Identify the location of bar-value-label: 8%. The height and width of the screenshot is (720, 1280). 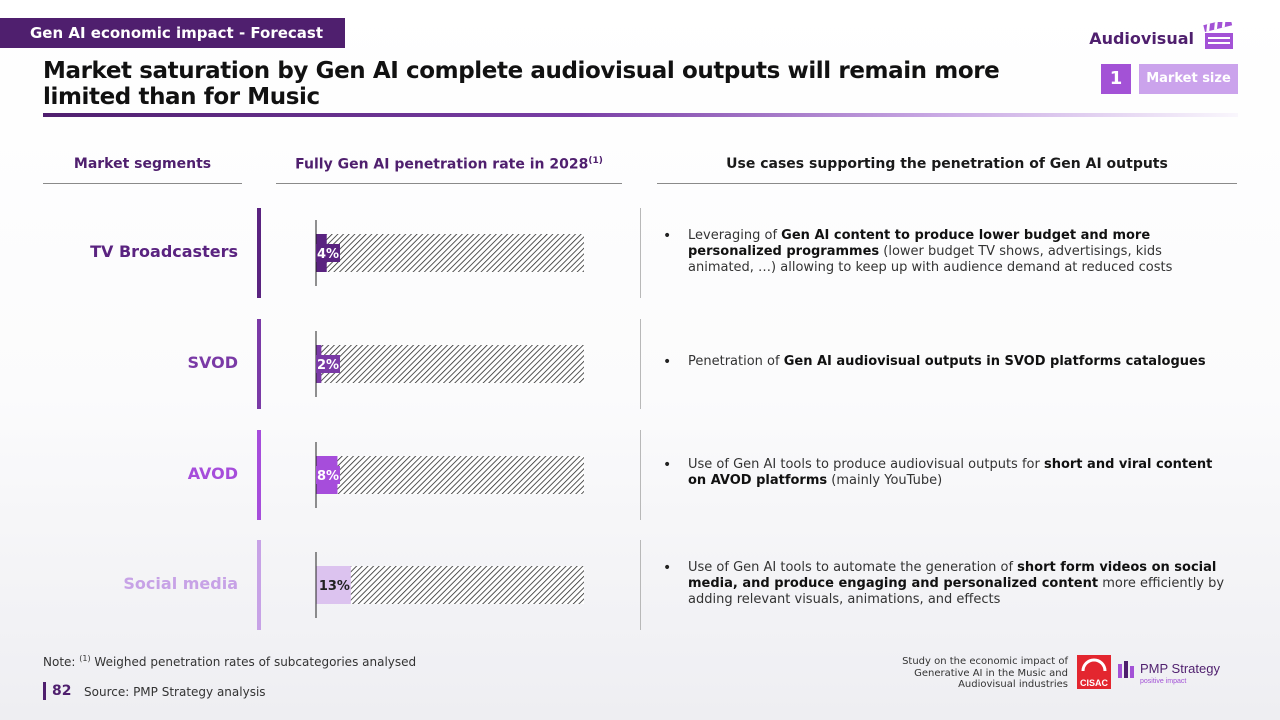
(328, 476).